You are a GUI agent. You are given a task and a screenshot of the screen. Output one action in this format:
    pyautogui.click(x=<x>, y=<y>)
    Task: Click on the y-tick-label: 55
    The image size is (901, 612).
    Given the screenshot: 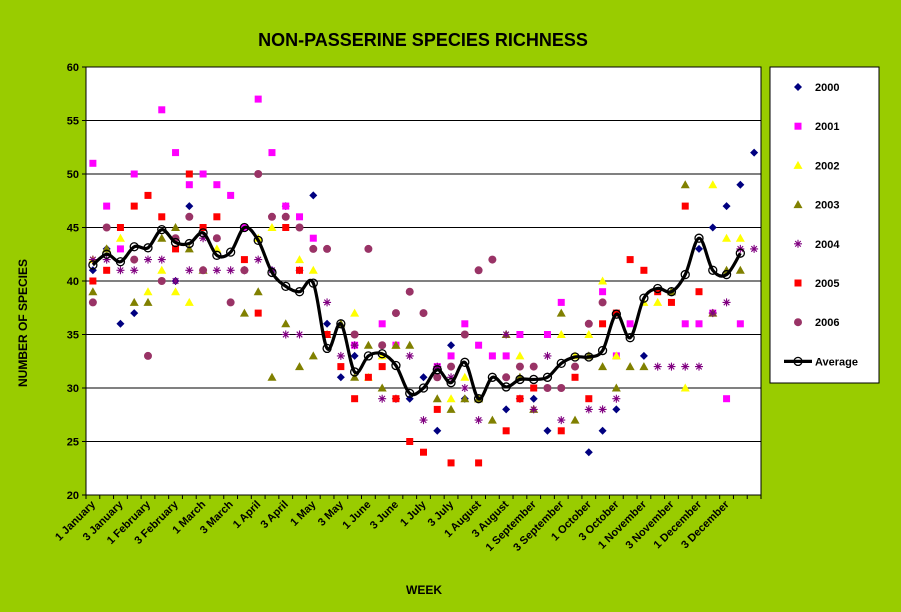 What is the action you would take?
    pyautogui.click(x=73, y=122)
    